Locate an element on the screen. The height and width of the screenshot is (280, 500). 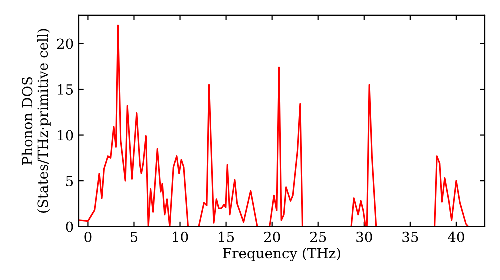
x-tick-label: 0 is located at coordinates (88, 237).